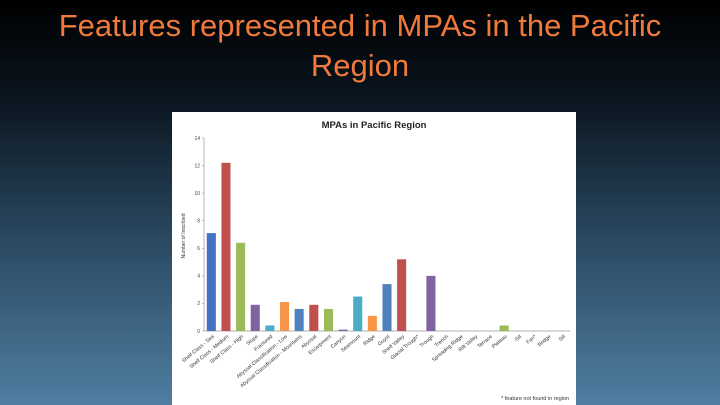 This screenshot has height=405, width=720. Describe the element at coordinates (485, 342) in the screenshot. I see `category-label: Terrace` at that location.